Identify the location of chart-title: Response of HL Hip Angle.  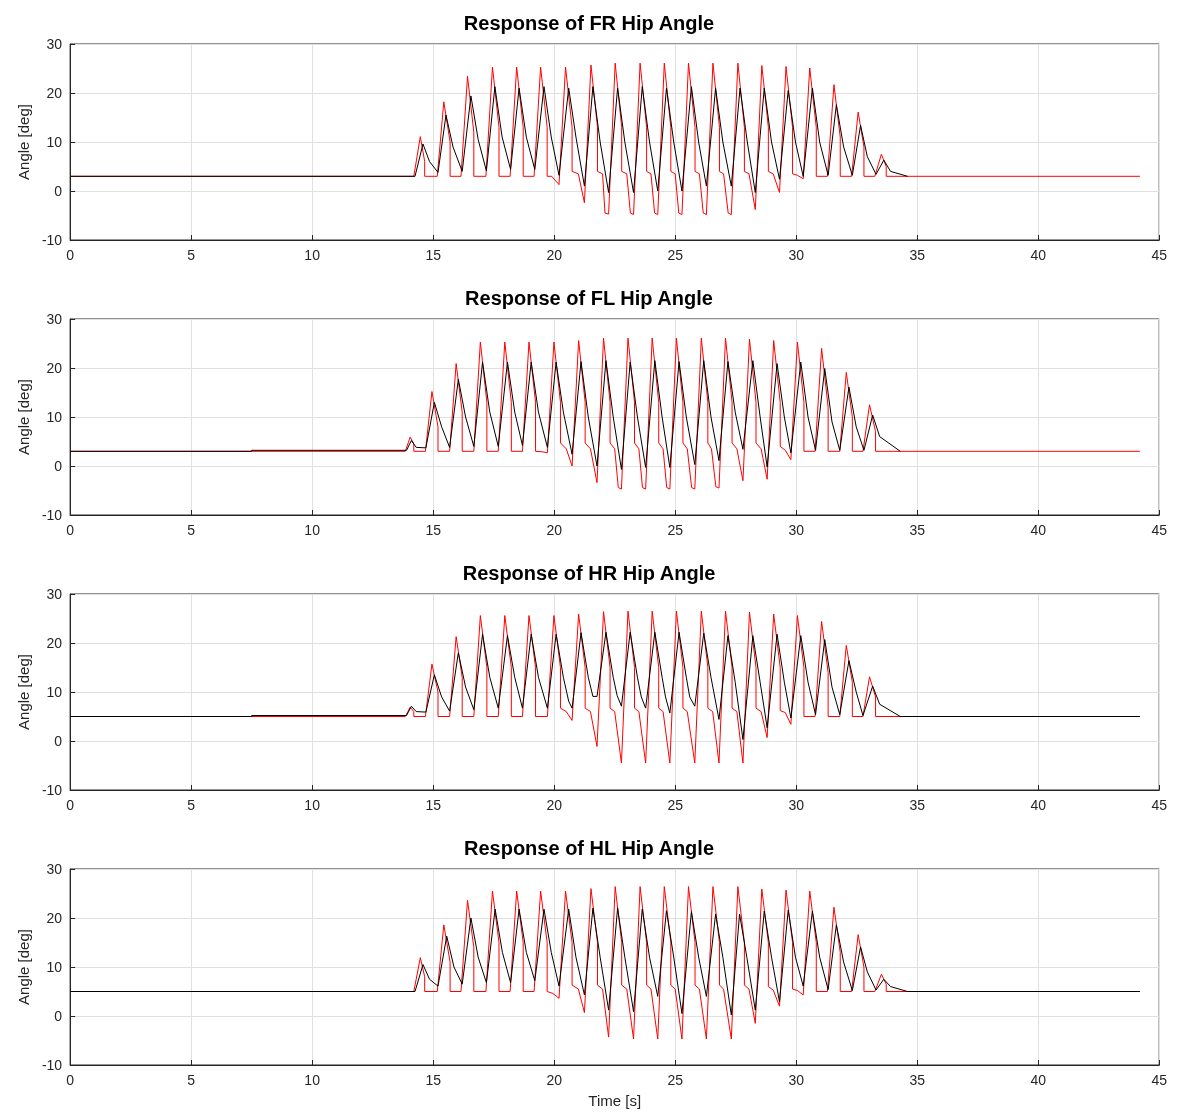
(589, 848).